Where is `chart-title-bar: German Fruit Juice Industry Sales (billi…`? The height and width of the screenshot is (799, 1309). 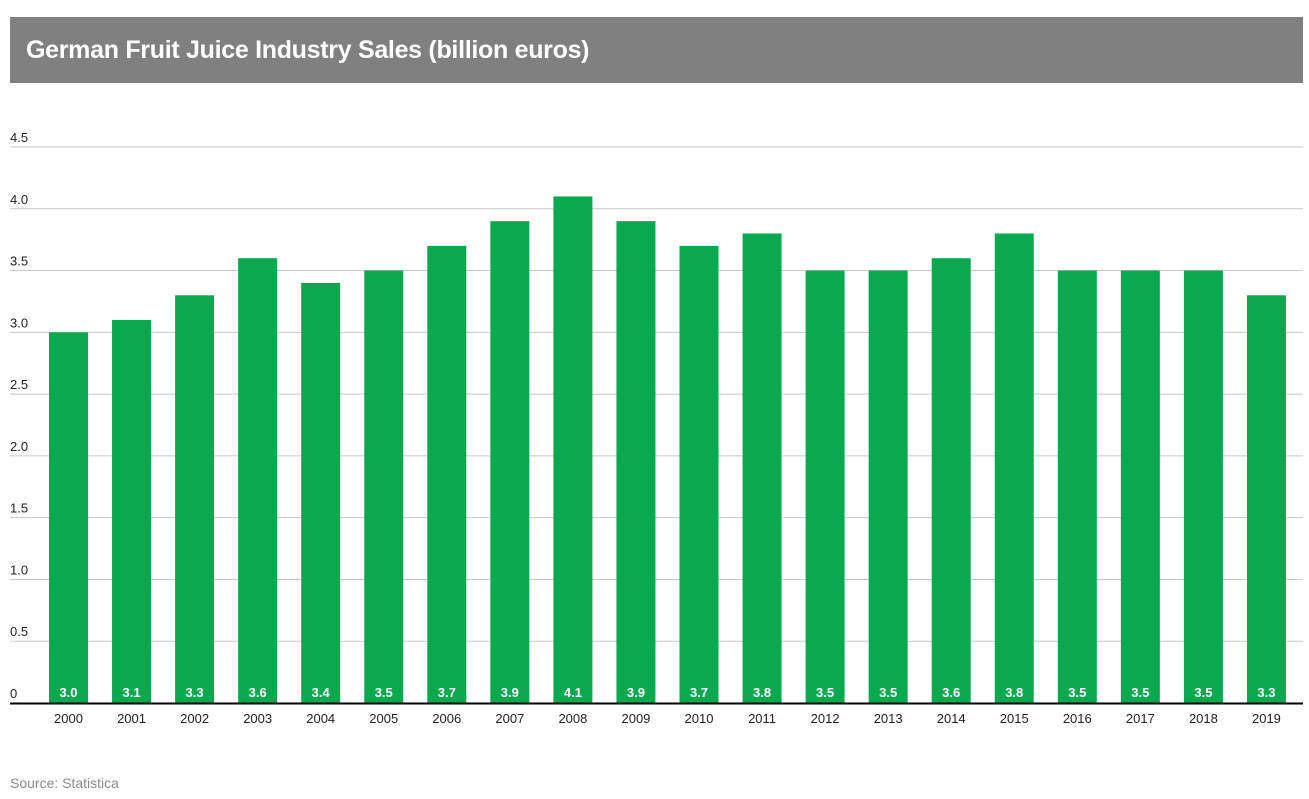
chart-title-bar: German Fruit Juice Industry Sales (billi… is located at coordinates (656, 50).